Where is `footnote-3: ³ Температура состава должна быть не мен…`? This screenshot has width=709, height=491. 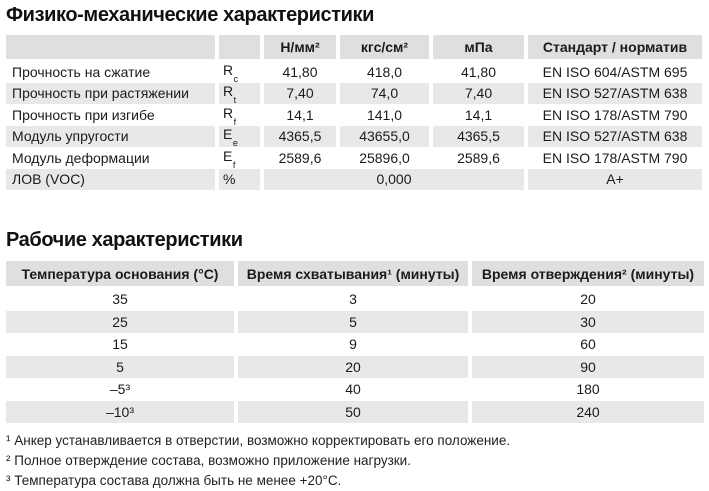 footnote-3: ³ Температура состава должна быть не мен… is located at coordinates (174, 480).